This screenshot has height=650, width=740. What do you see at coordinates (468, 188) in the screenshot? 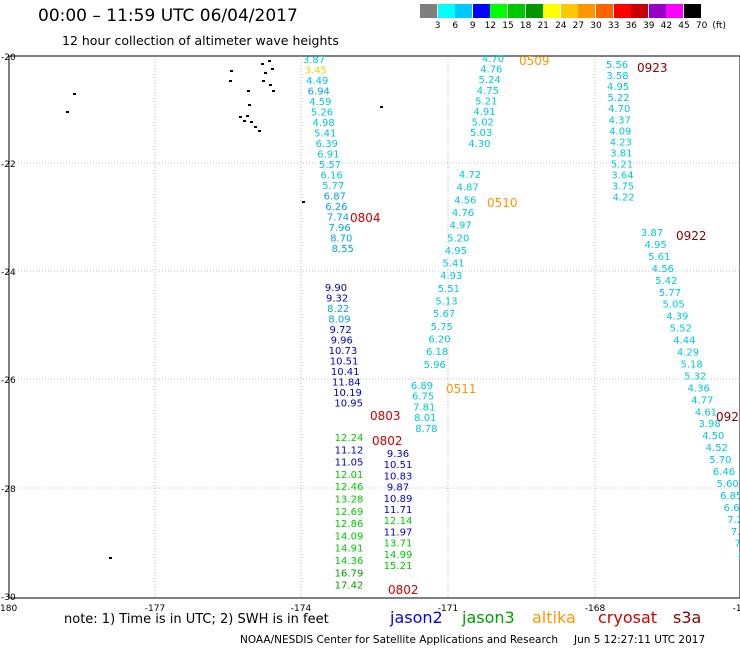
I see `wave-height-value: 4.87` at bounding box center [468, 188].